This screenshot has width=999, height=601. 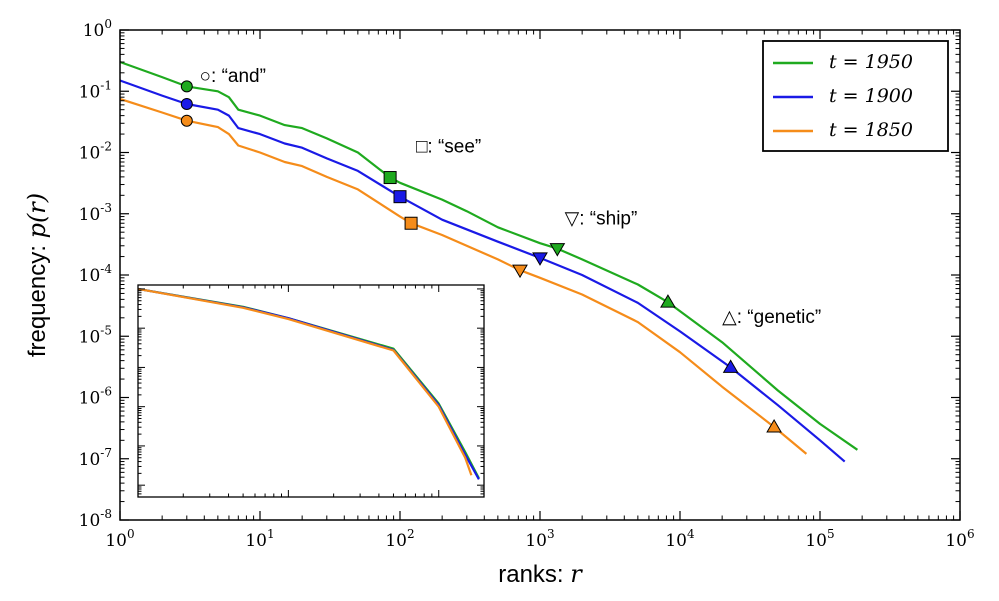 I want to click on inset-background, so click(x=311, y=391).